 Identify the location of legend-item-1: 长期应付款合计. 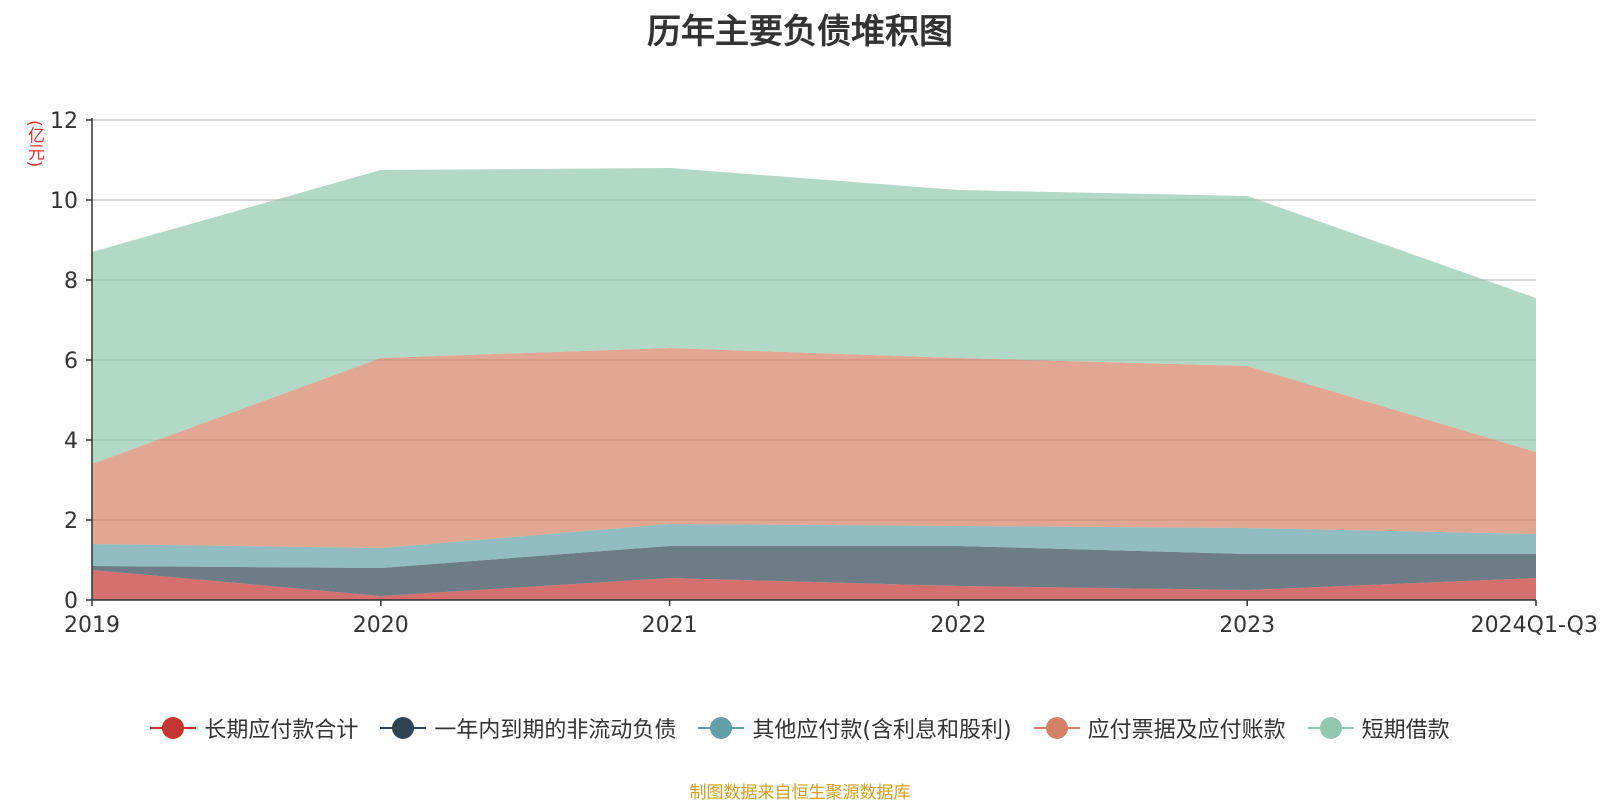
(254, 728).